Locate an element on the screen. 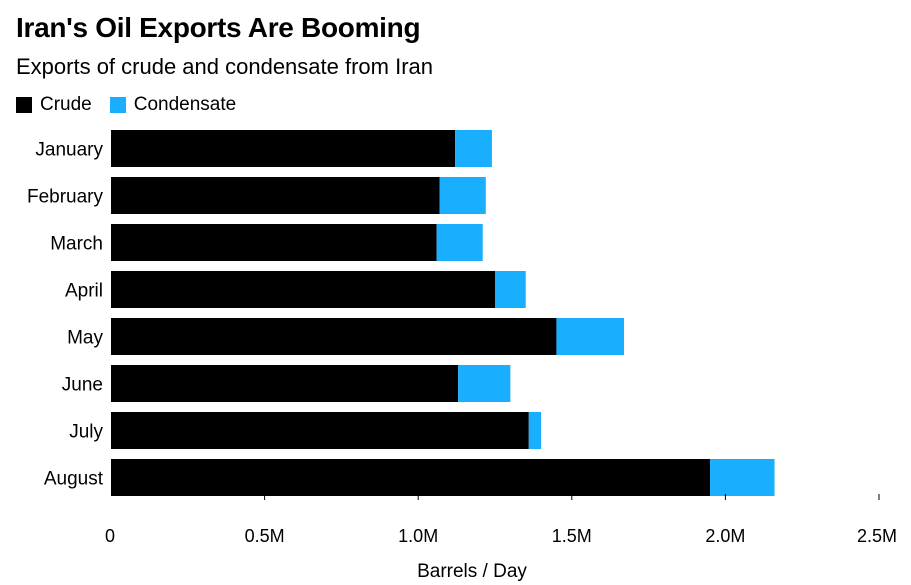 The image size is (911, 585). legend-item-crude: Crude is located at coordinates (54, 105).